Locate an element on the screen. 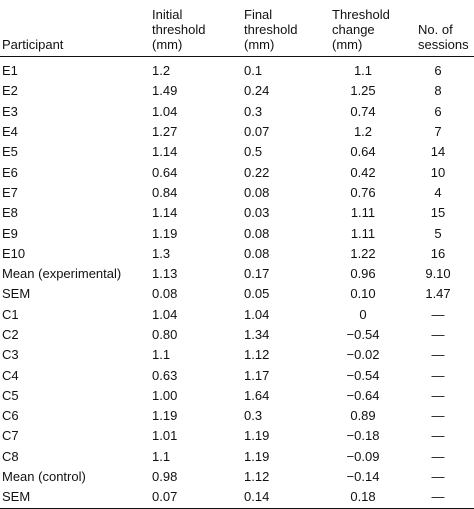 The image size is (474, 509). cell-final-threshold: 0.1 is located at coordinates (253, 71).